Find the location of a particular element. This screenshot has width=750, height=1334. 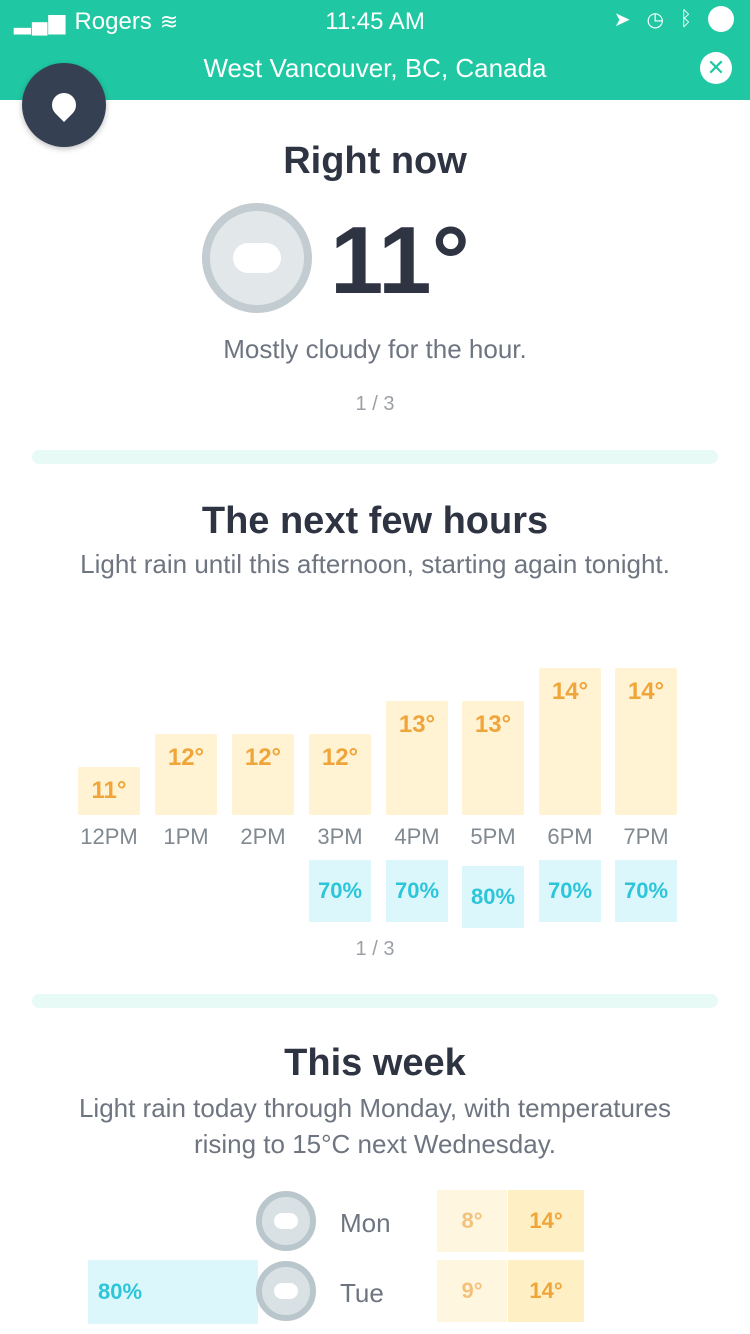

hour-temp-label: 11° is located at coordinates (109, 790).